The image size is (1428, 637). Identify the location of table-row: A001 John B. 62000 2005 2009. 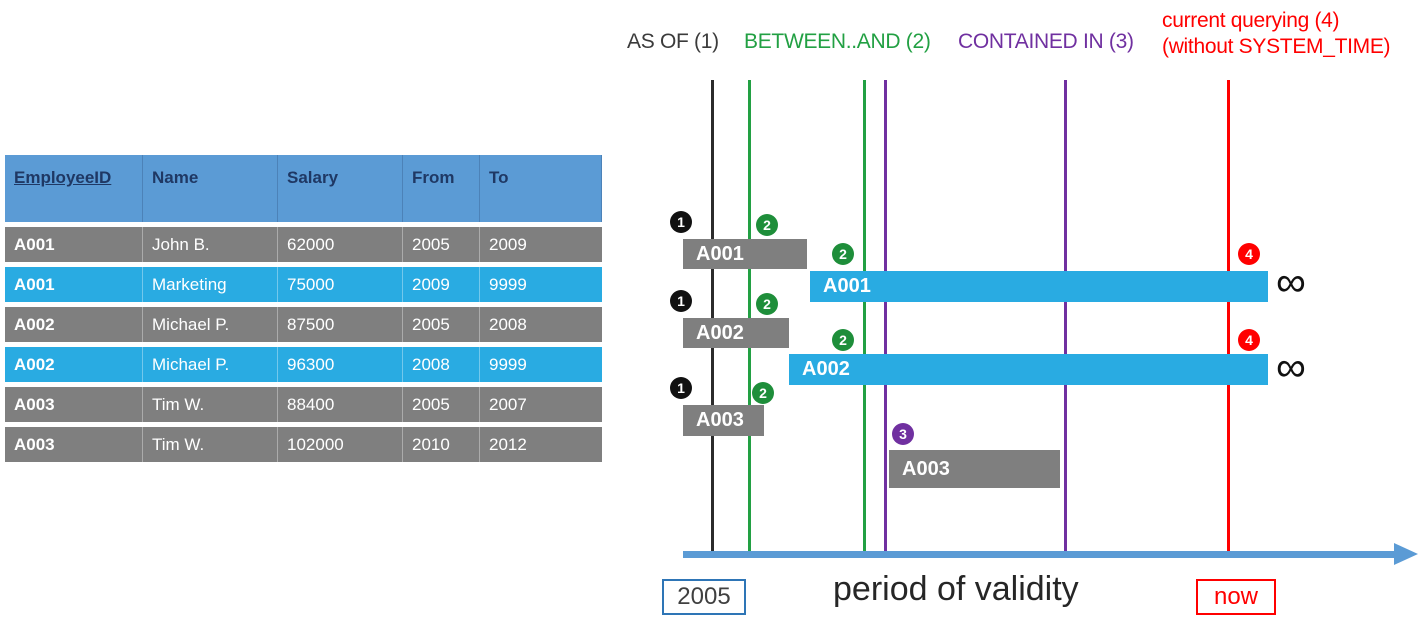
(303, 244).